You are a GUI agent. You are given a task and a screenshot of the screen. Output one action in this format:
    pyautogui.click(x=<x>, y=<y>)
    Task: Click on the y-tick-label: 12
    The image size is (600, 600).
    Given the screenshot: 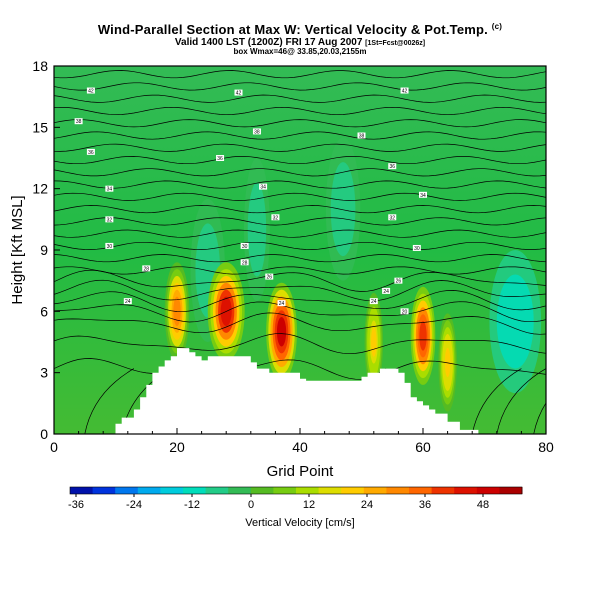 What is the action you would take?
    pyautogui.click(x=40, y=189)
    